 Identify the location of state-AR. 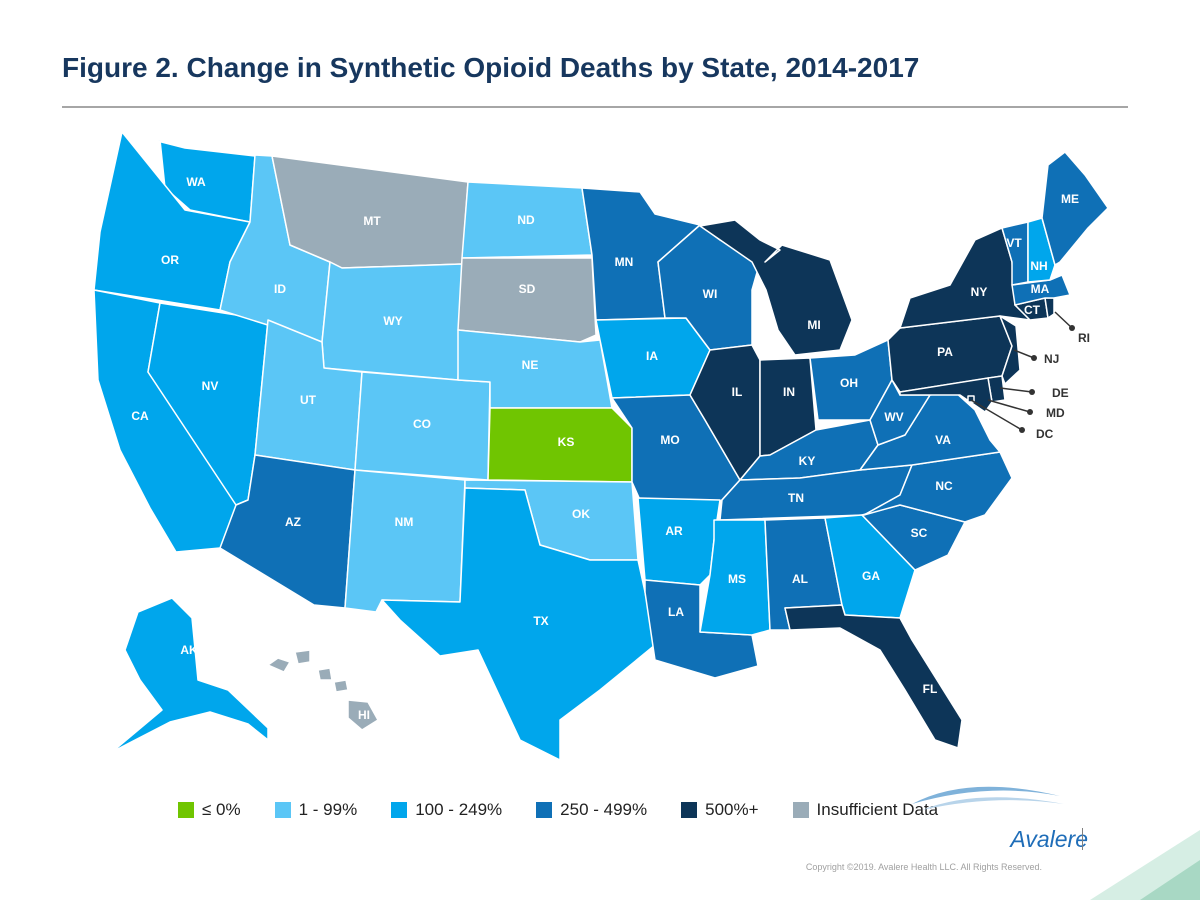
(679, 541).